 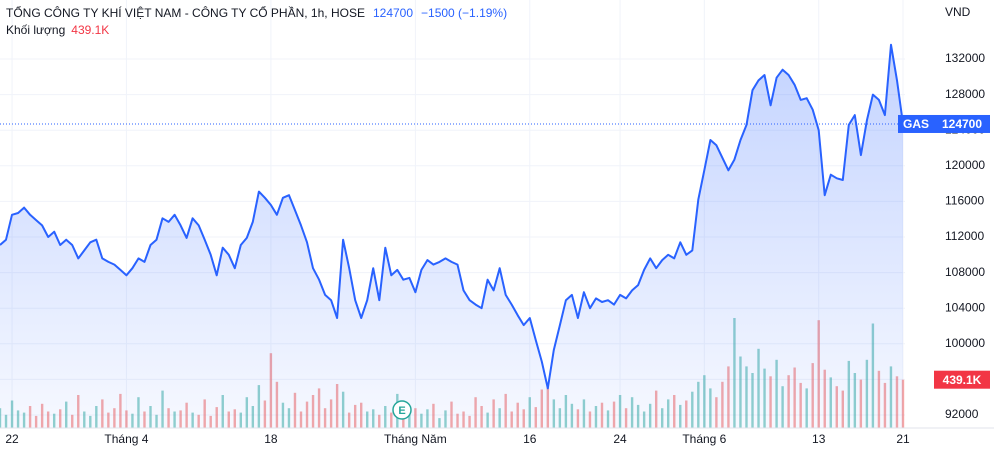 I want to click on volume-last: 439.1K, so click(x=90, y=30).